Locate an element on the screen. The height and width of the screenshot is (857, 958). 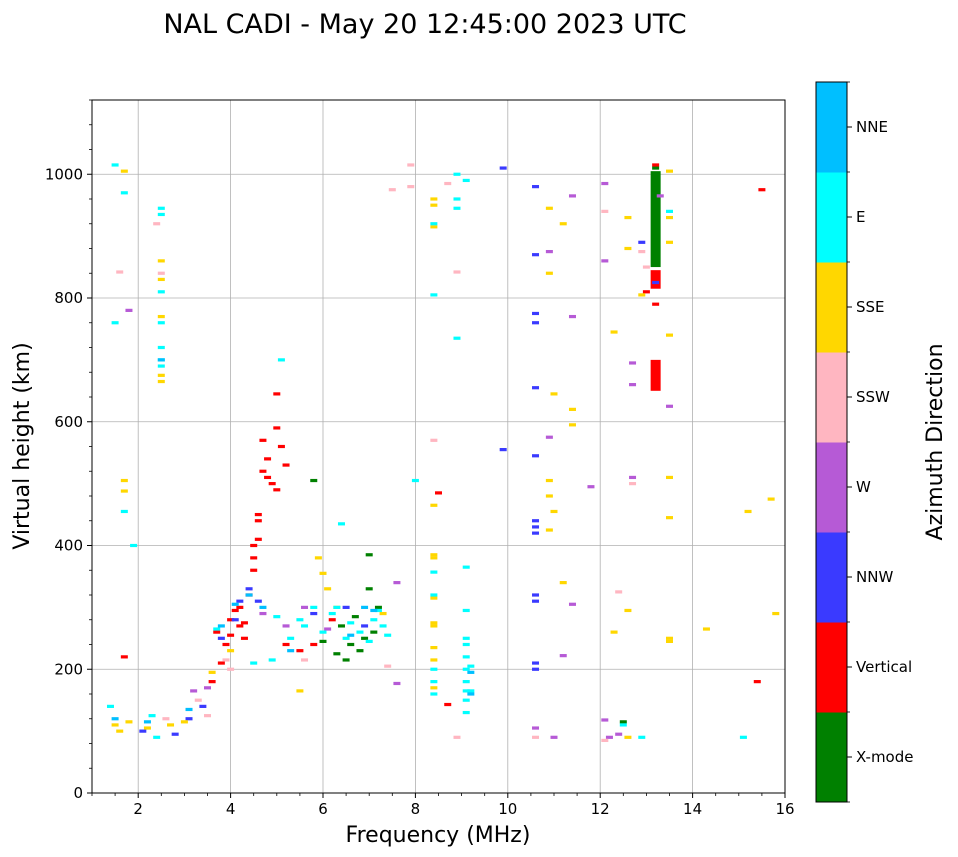
colorbar-segment-e is located at coordinates (831, 217).